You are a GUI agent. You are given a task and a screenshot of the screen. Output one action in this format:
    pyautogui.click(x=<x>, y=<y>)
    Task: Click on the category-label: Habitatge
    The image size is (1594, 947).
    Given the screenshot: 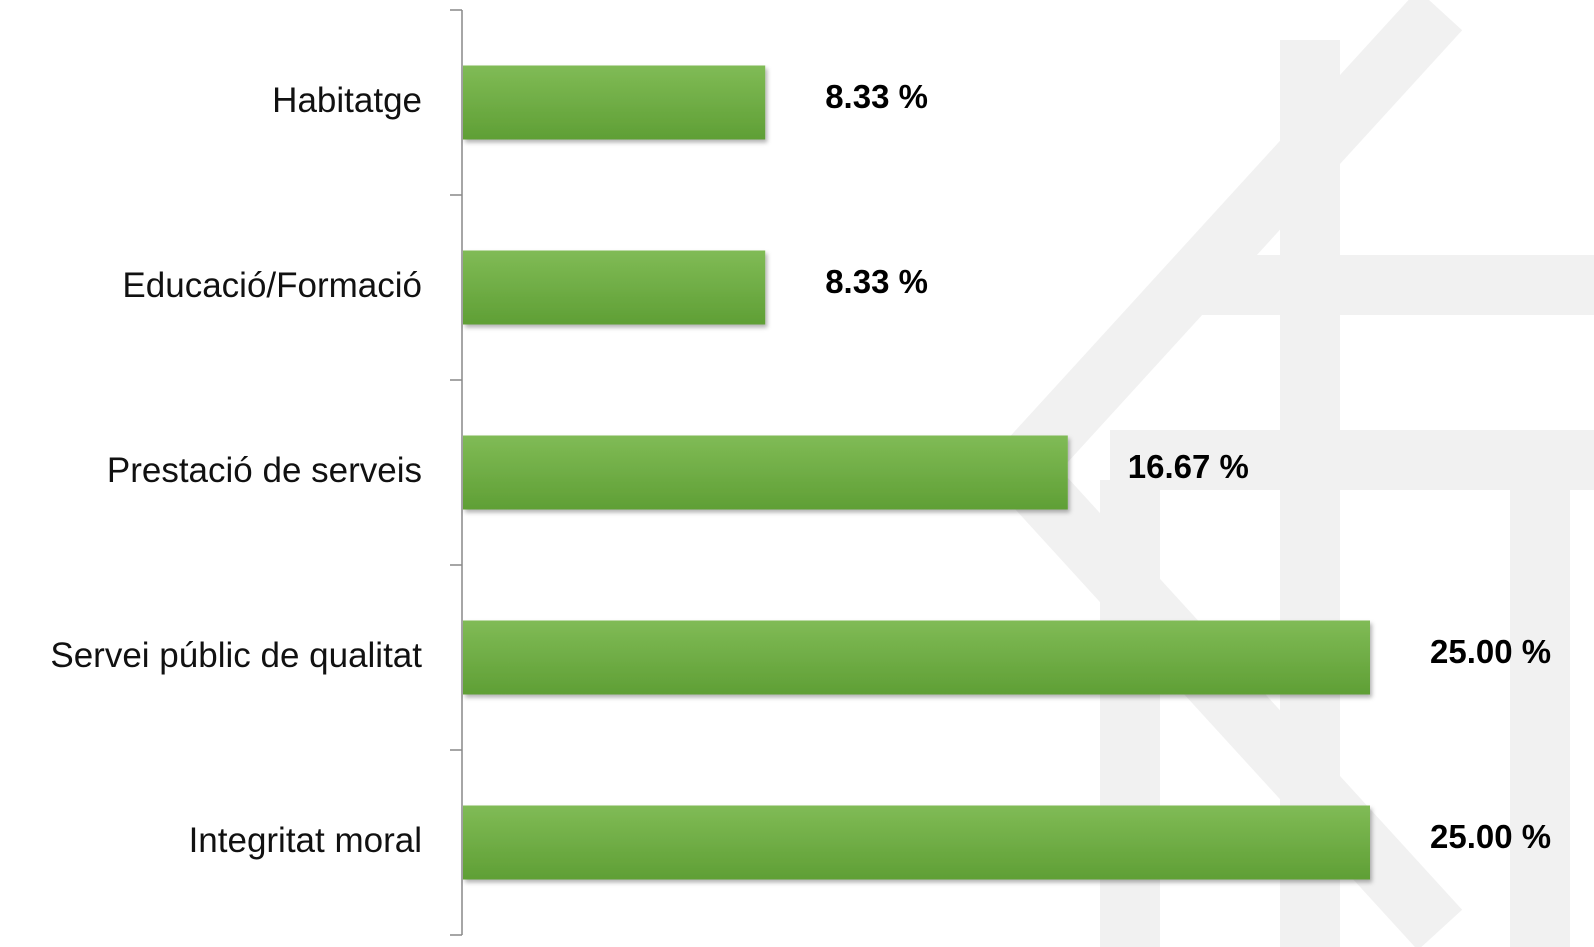 What is the action you would take?
    pyautogui.click(x=347, y=100)
    